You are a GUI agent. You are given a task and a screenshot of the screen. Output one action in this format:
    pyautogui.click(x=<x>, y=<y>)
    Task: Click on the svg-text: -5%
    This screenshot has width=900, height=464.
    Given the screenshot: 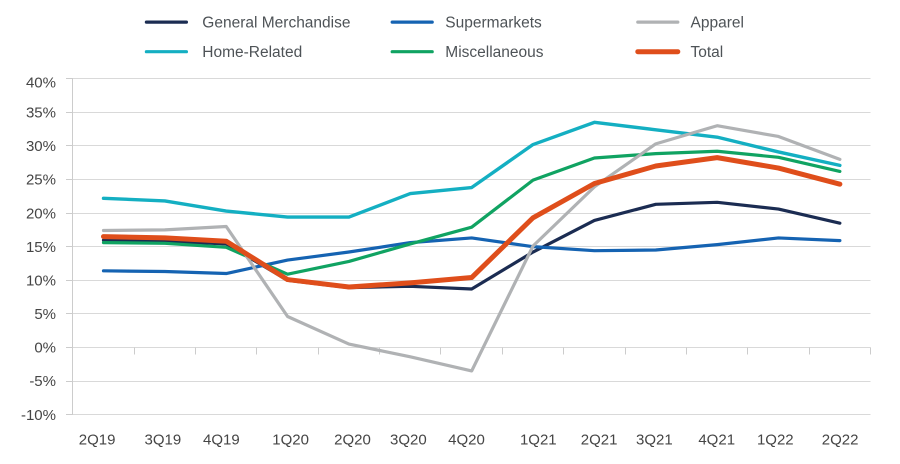 What is the action you would take?
    pyautogui.click(x=42, y=381)
    